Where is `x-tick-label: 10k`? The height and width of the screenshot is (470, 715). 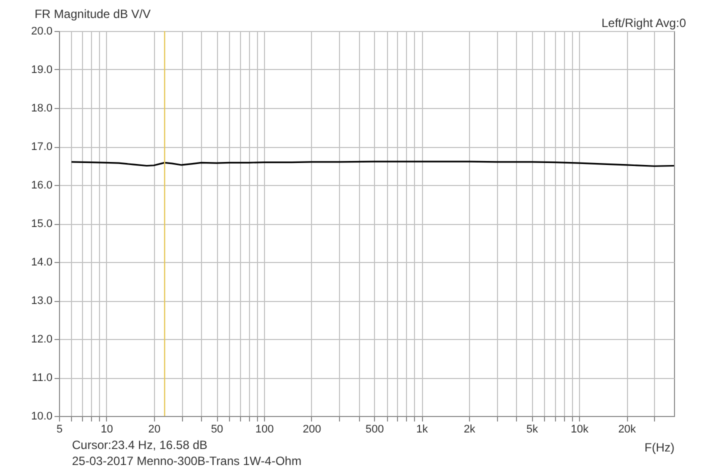
x-tick-label: 10k is located at coordinates (579, 430).